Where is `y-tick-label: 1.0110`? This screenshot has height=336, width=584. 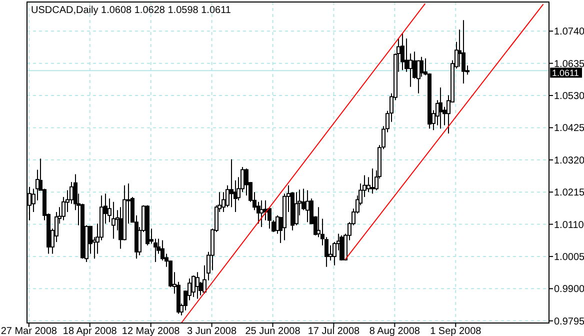
y-tick-label: 1.0110 is located at coordinates (569, 225).